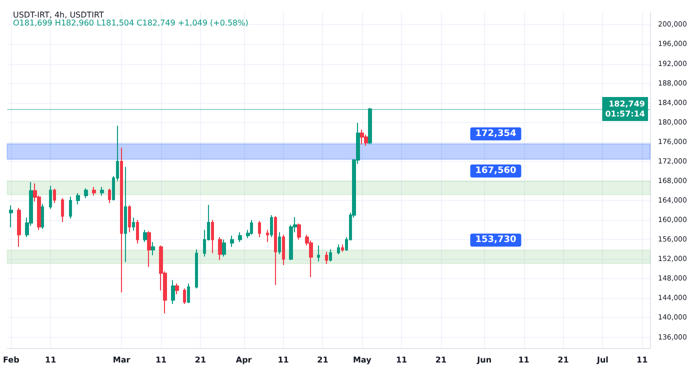 Image resolution: width=690 pixels, height=381 pixels. Describe the element at coordinates (362, 360) in the screenshot. I see `x-tick-label: May` at that location.